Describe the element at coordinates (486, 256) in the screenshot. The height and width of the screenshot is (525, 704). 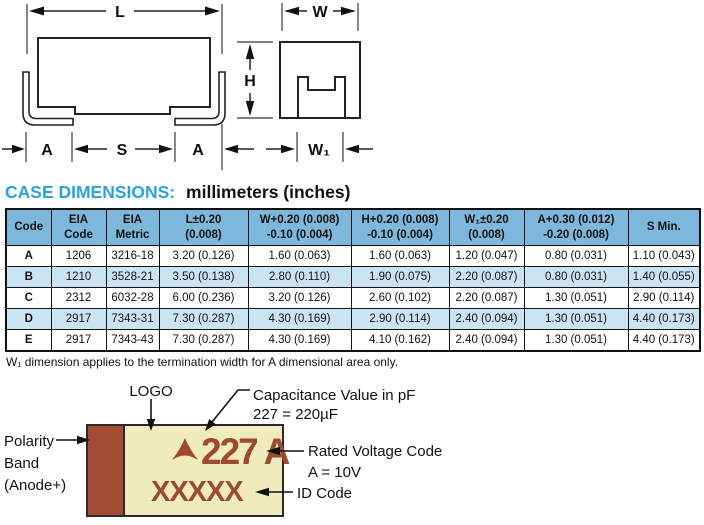
I see `table-cell: 1.20 (0.047)` at that location.